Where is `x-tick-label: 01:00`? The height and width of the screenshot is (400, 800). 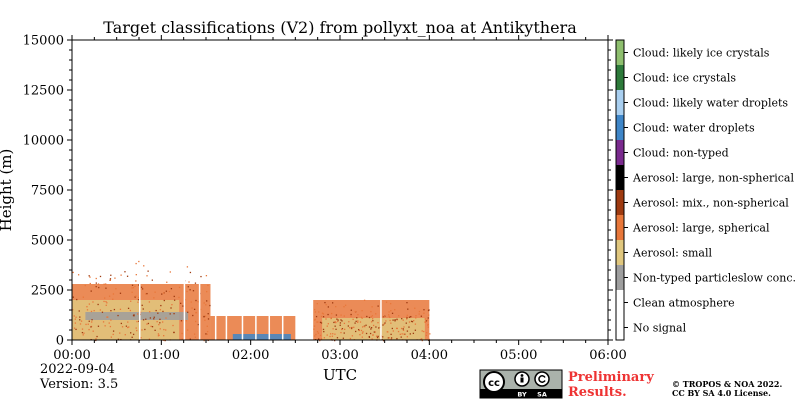
x-tick-label: 01:00 is located at coordinates (161, 355).